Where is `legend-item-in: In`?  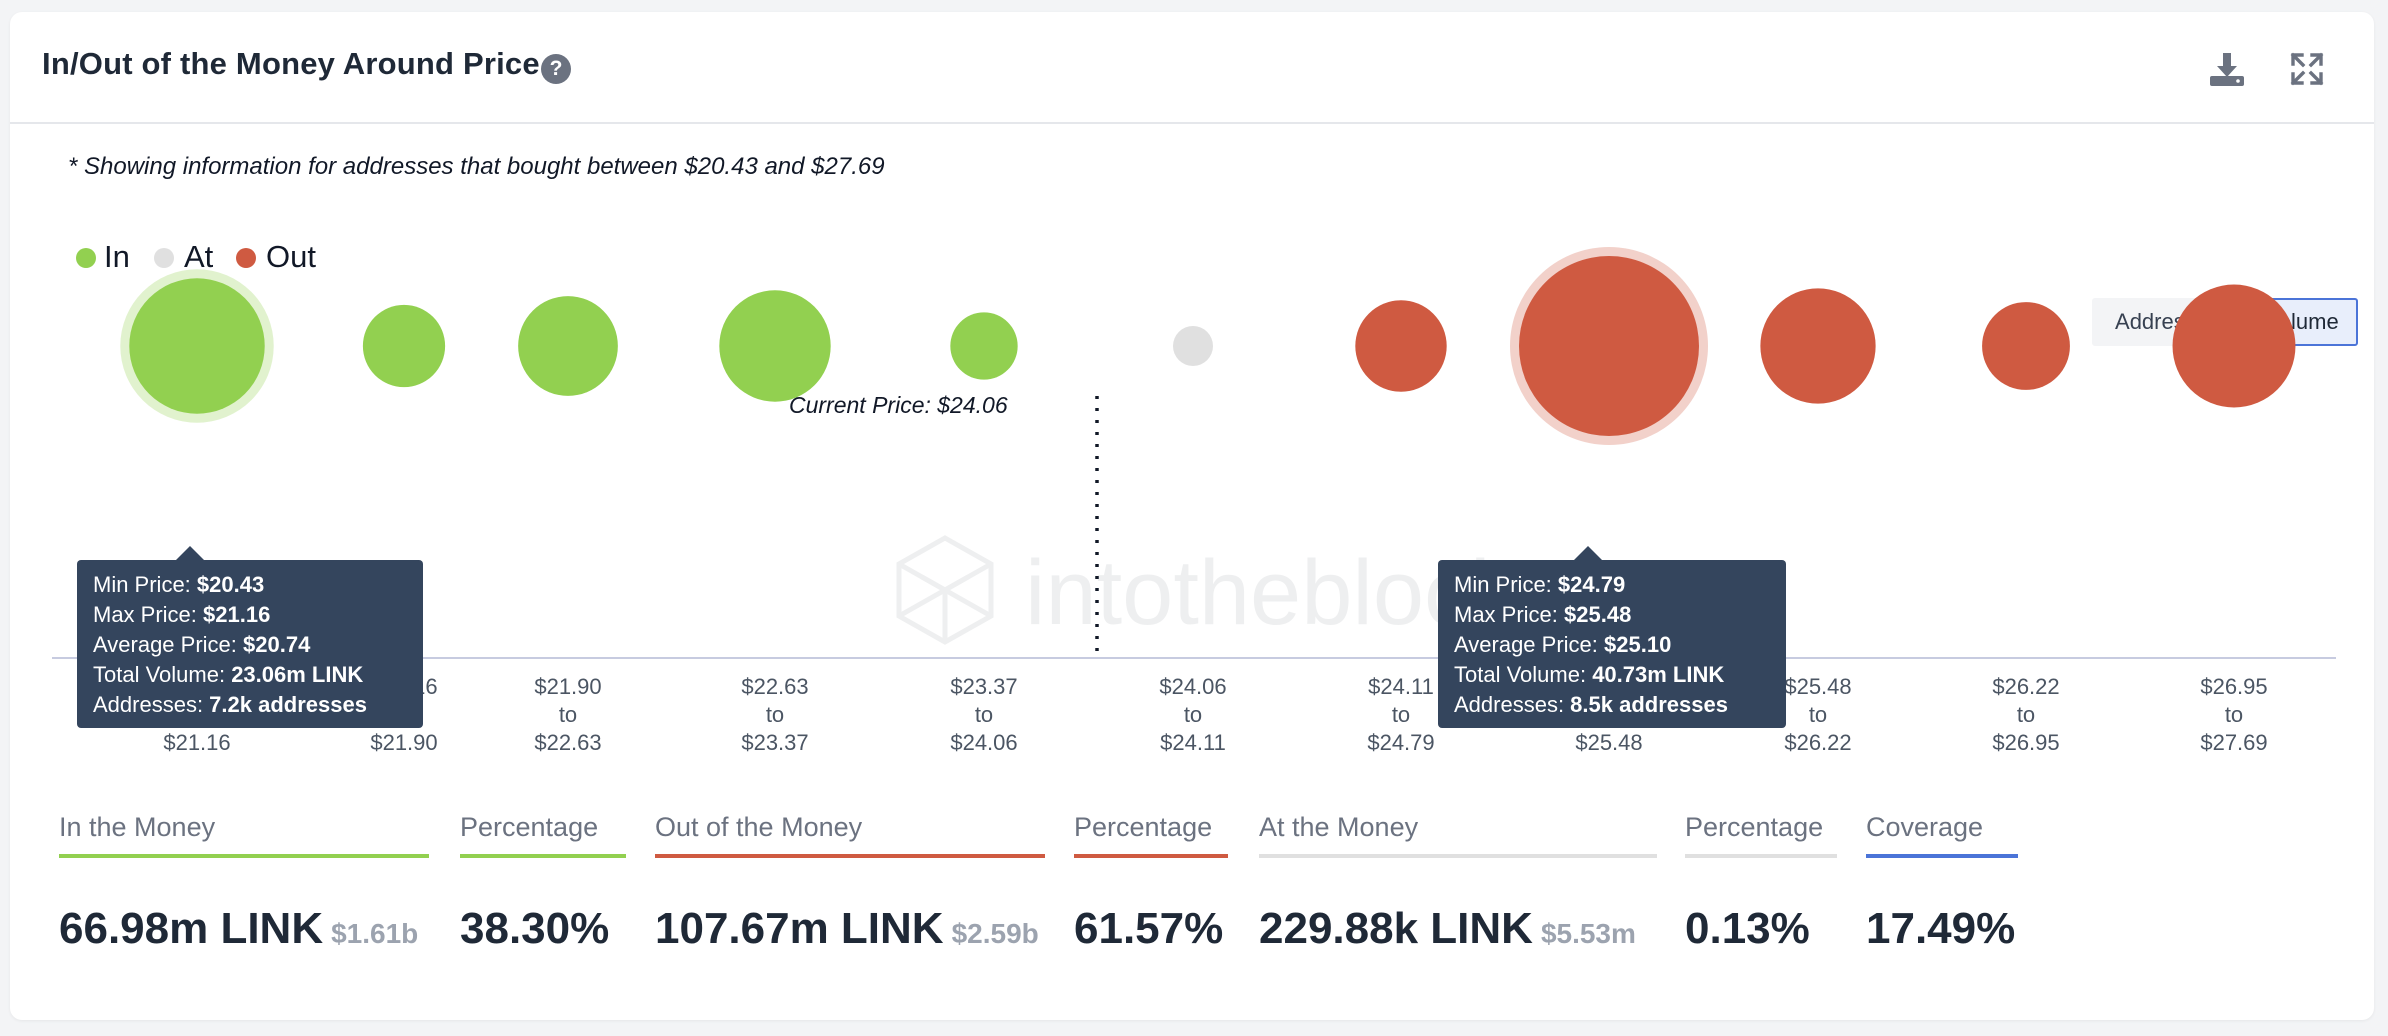
legend-item-in: In is located at coordinates (106, 256).